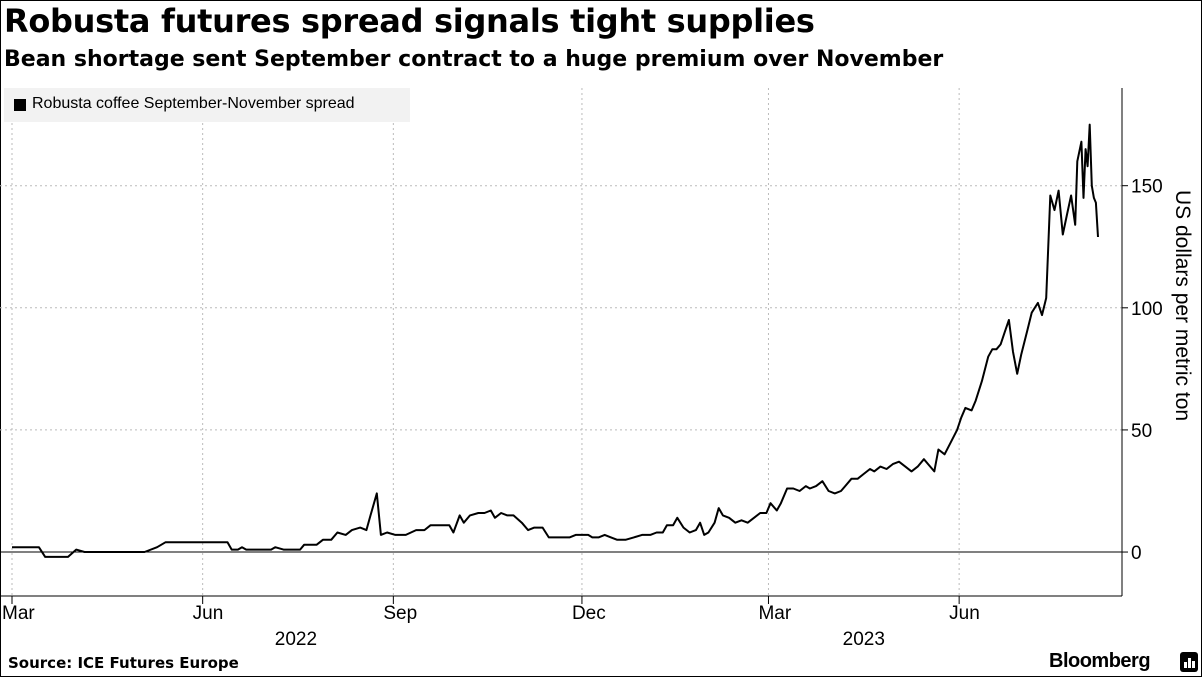  I want to click on y-axis-title: US dollars per metric ton, so click(1182, 305).